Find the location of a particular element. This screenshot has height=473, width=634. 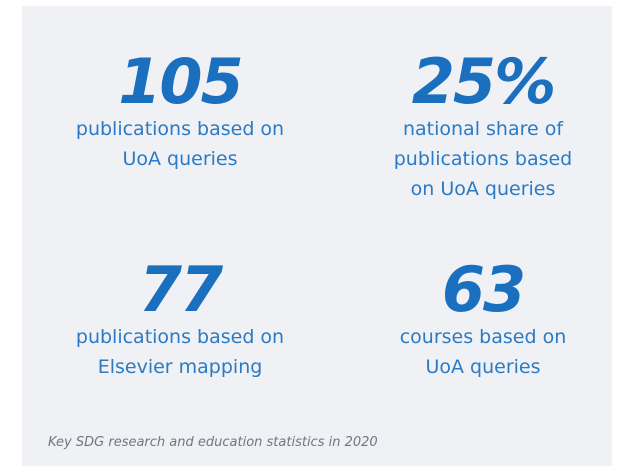

stat-label: Elsevier mapping is located at coordinates (180, 367).